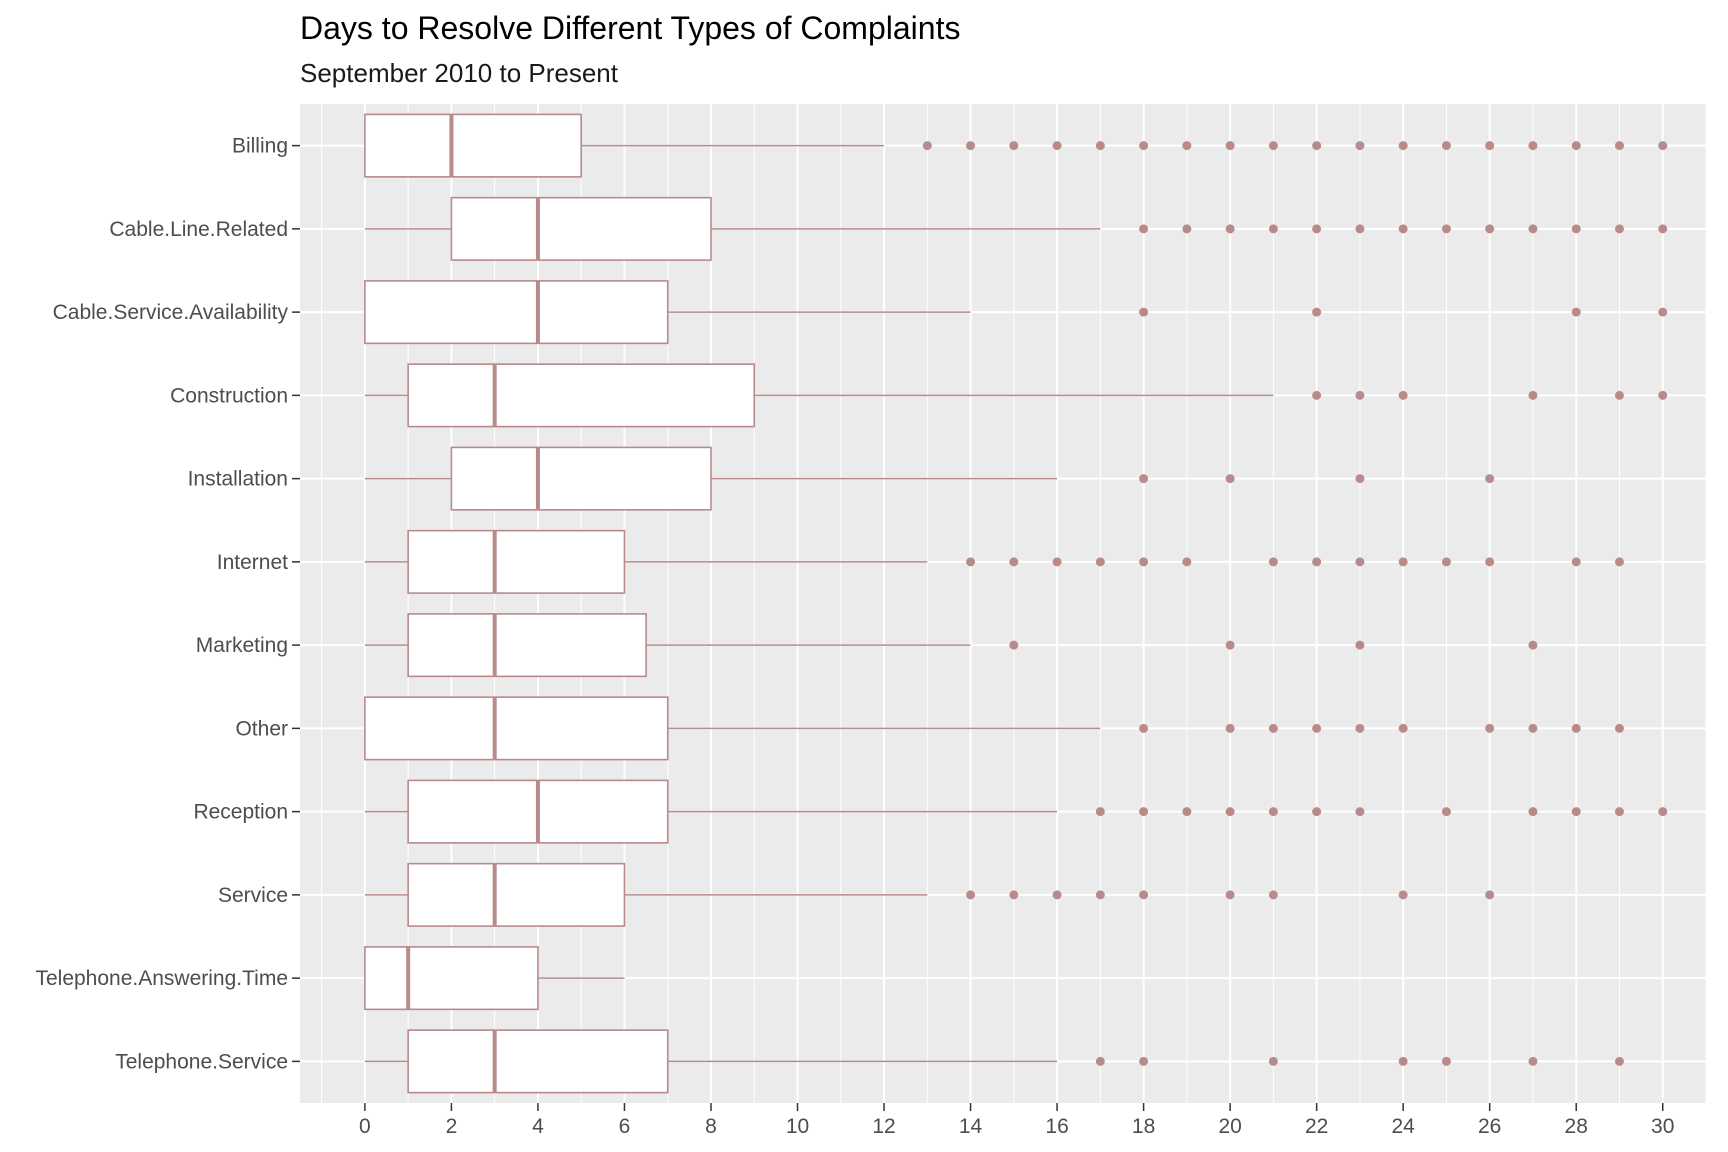 The width and height of the screenshot is (1728, 1152). Describe the element at coordinates (242, 645) in the screenshot. I see `y-tick-label: Marketing` at that location.